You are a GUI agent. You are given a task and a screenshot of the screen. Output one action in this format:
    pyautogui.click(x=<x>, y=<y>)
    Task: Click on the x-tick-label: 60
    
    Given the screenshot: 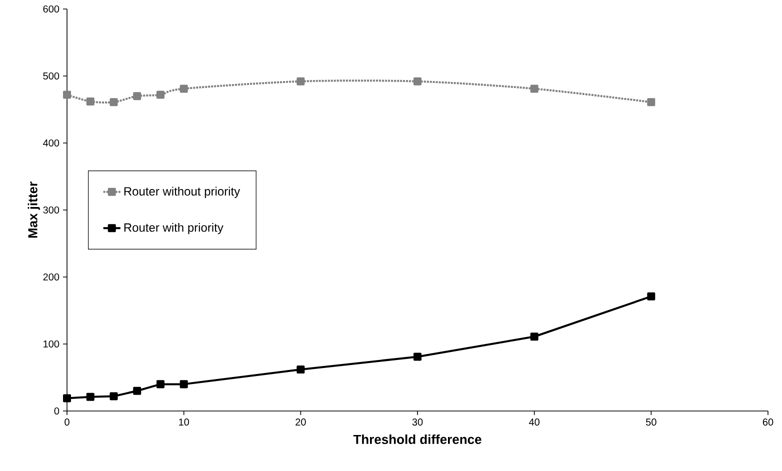 What is the action you would take?
    pyautogui.click(x=768, y=422)
    